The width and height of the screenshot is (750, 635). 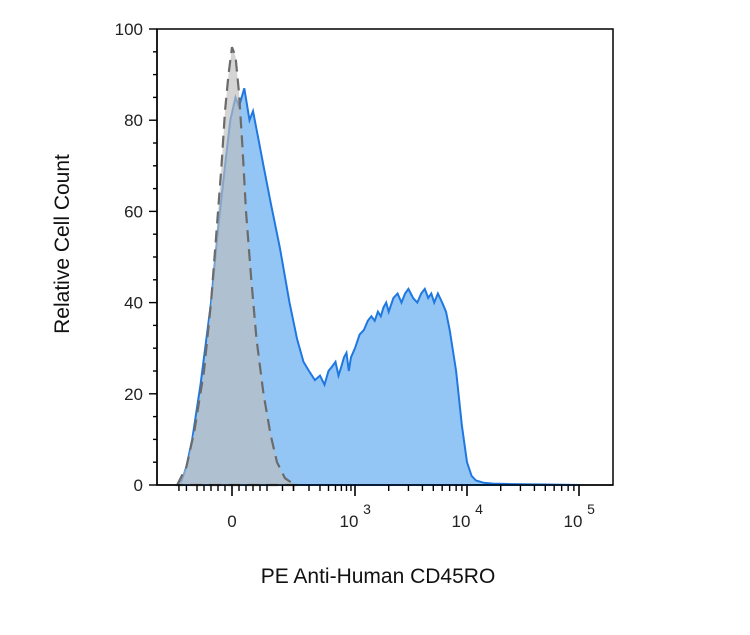 I want to click on isotype-control-histogram, so click(x=236, y=266).